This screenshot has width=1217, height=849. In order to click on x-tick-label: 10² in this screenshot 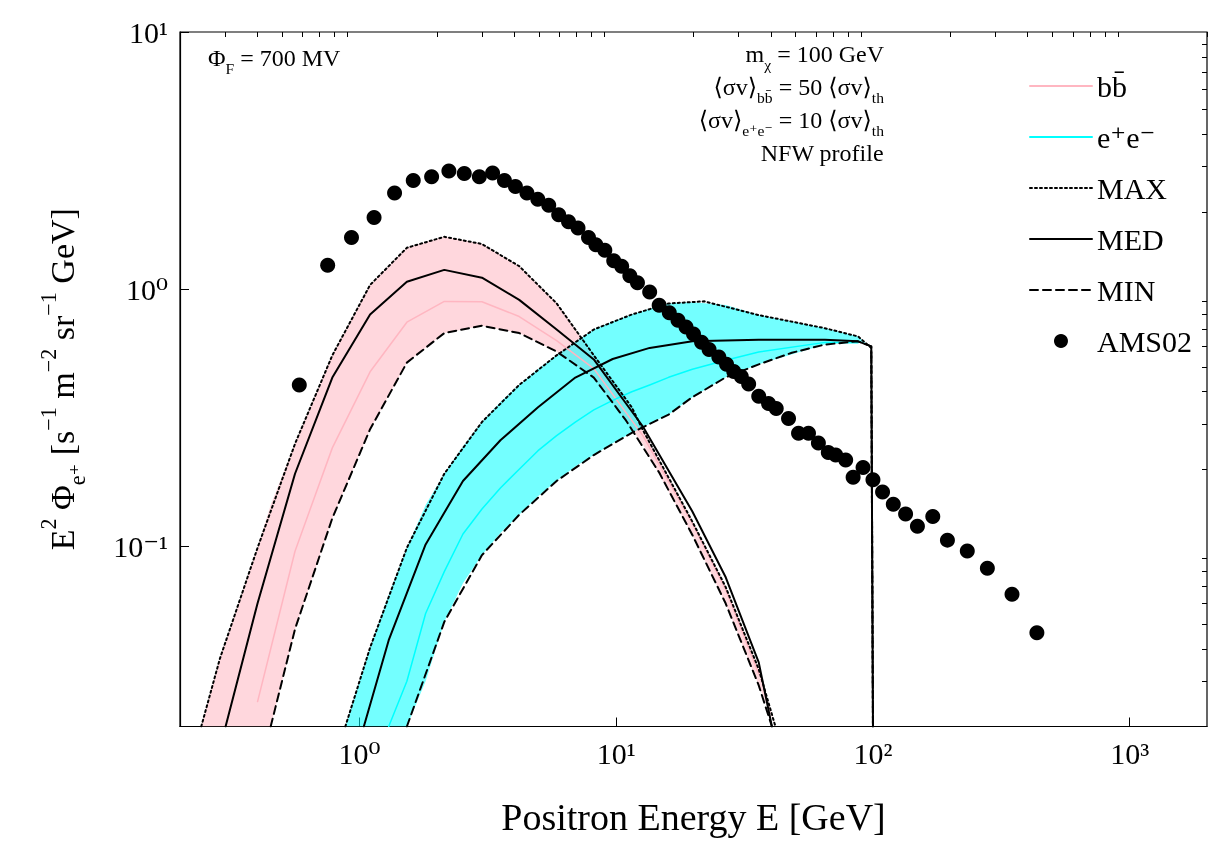, I will do `click(873, 753)`.